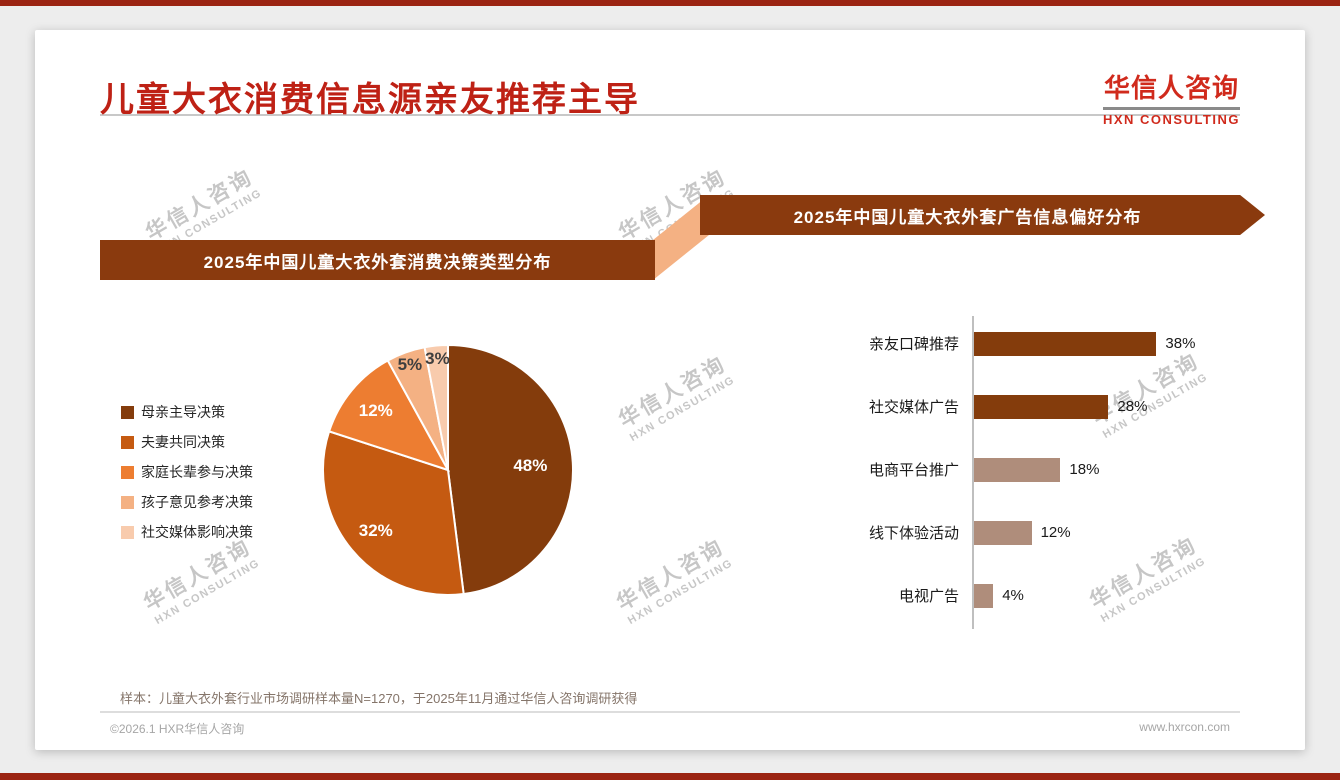 The height and width of the screenshot is (780, 1340). Describe the element at coordinates (1171, 88) in the screenshot. I see `logo-text-zh: 华信人咨询` at that location.